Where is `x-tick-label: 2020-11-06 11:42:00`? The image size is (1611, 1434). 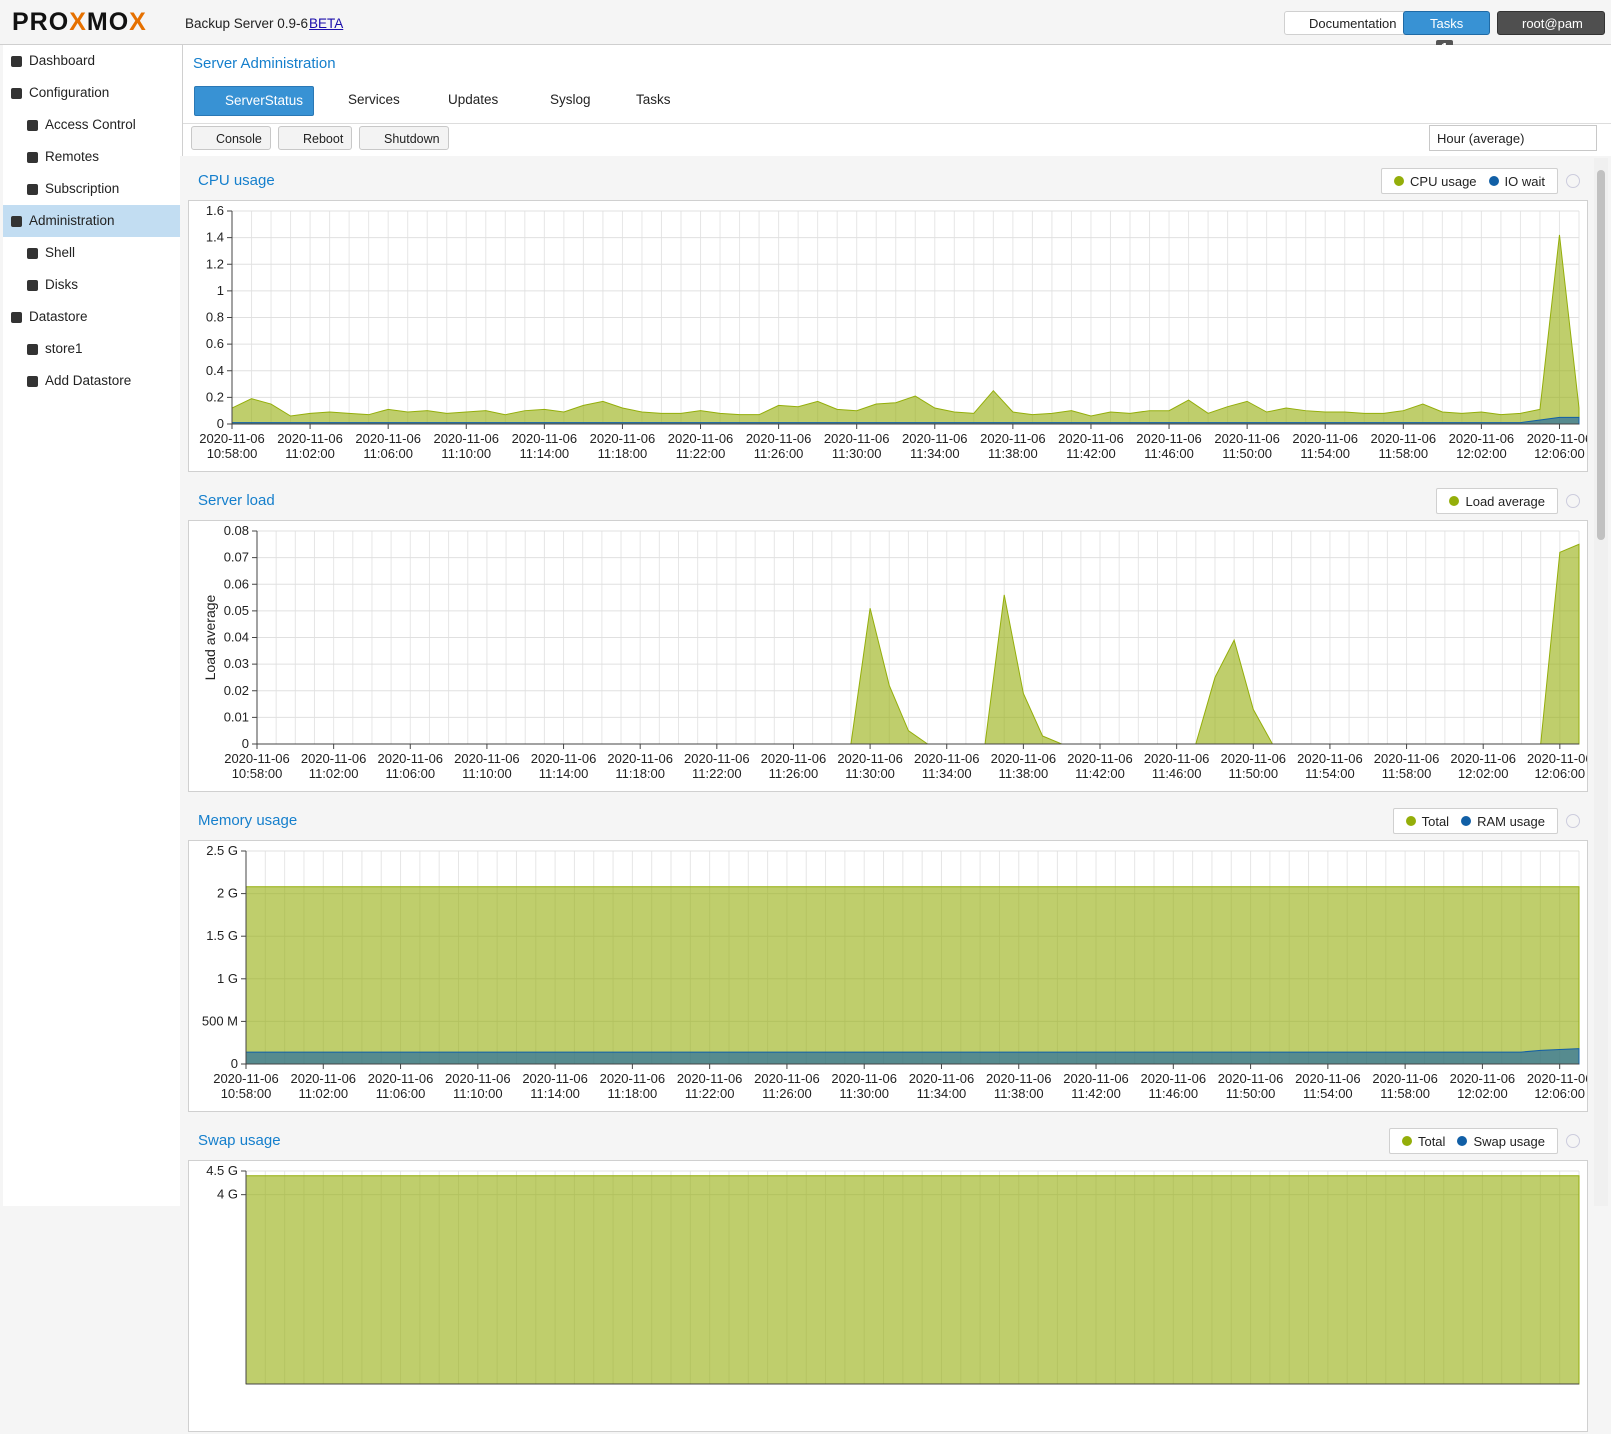 x-tick-label: 2020-11-06 11:42:00 is located at coordinates (1100, 766).